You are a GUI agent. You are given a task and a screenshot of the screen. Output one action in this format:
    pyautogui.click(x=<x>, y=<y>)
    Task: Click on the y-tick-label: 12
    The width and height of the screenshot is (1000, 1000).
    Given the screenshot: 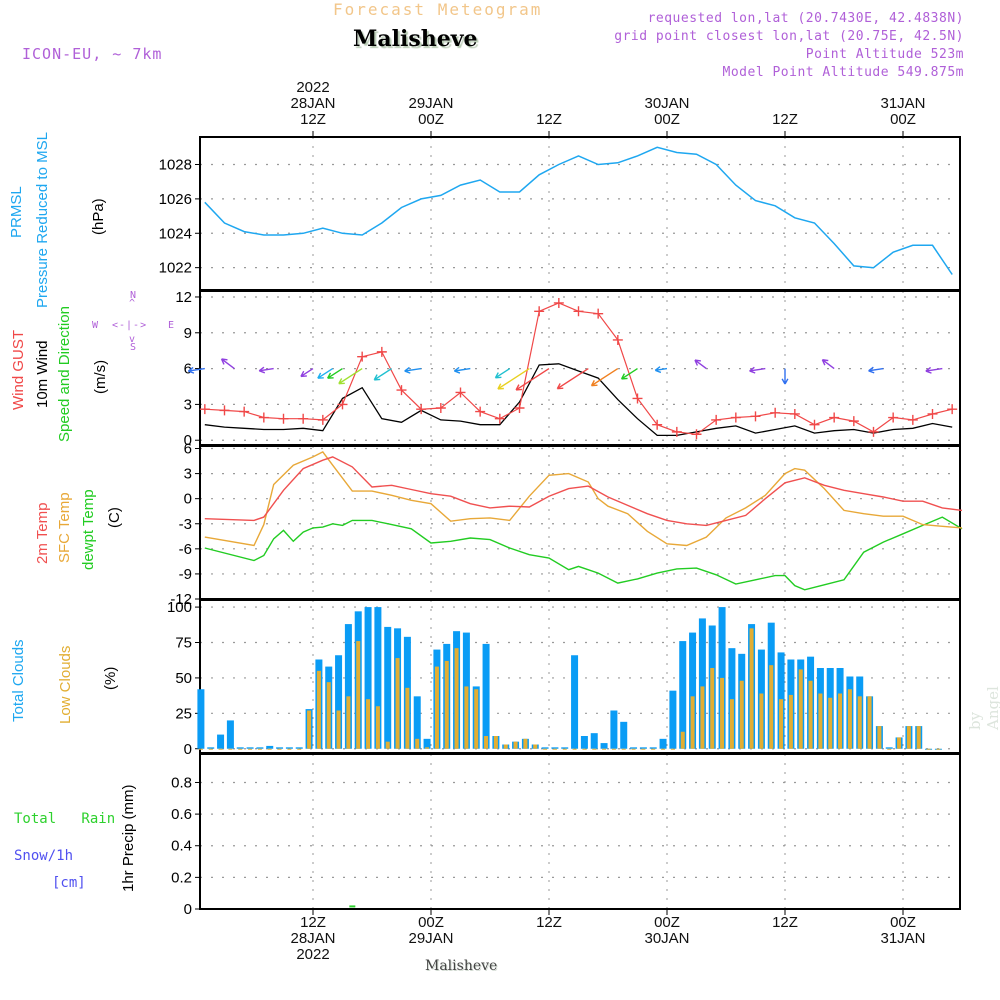 What is the action you would take?
    pyautogui.click(x=183, y=297)
    